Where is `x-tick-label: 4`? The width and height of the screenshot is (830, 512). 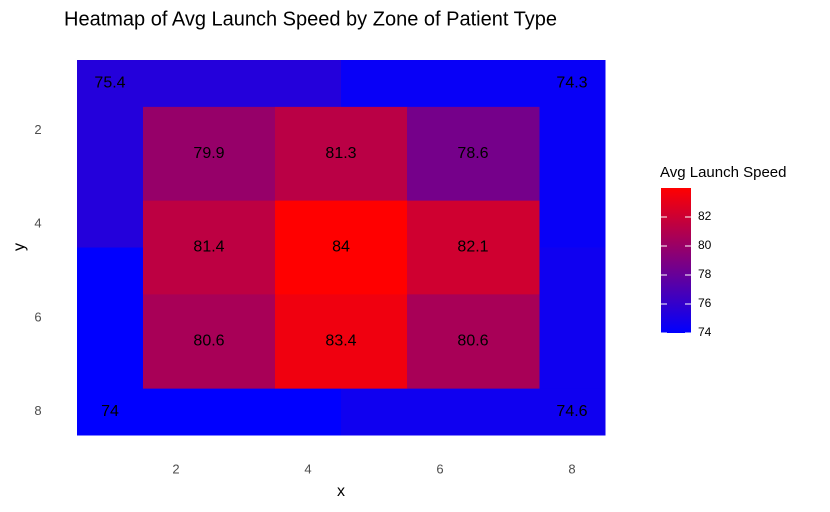 x-tick-label: 4 is located at coordinates (307, 468).